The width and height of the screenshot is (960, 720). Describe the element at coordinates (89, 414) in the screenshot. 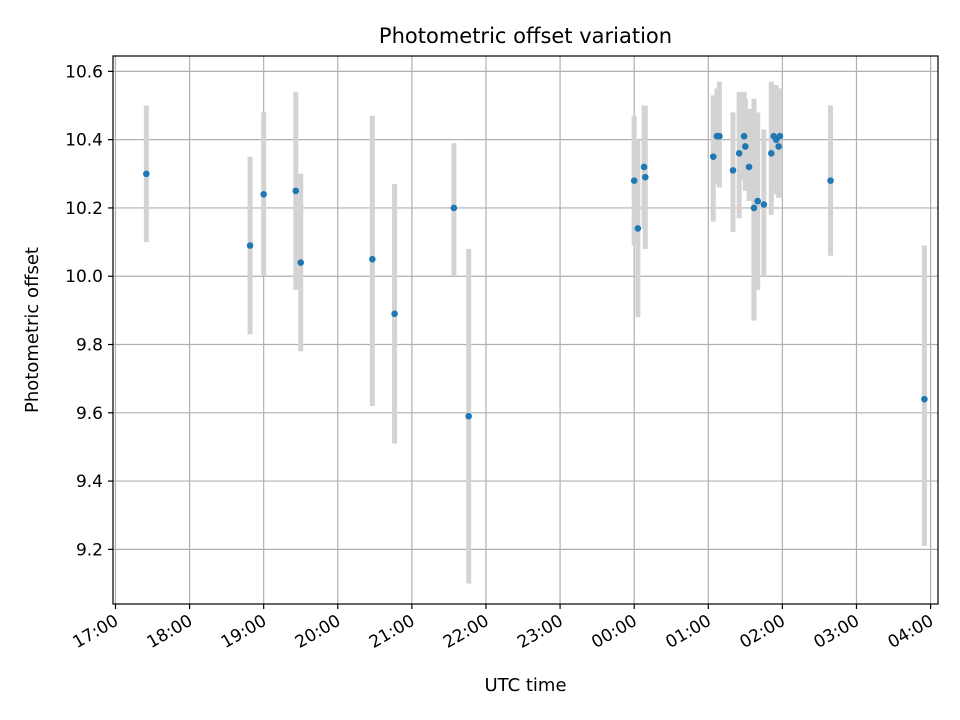

I see `y-tick-label: 9.6` at that location.